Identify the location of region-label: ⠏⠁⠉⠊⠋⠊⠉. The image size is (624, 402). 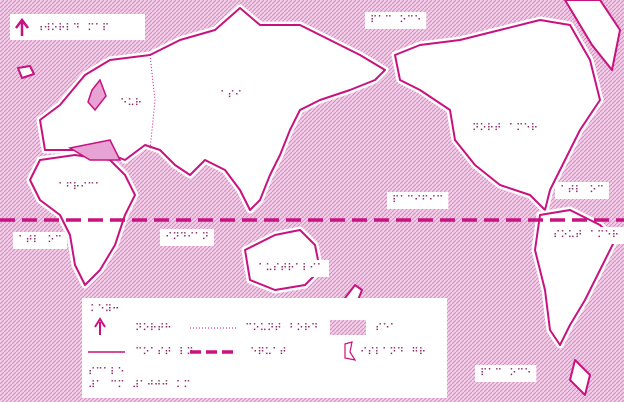
(417, 200).